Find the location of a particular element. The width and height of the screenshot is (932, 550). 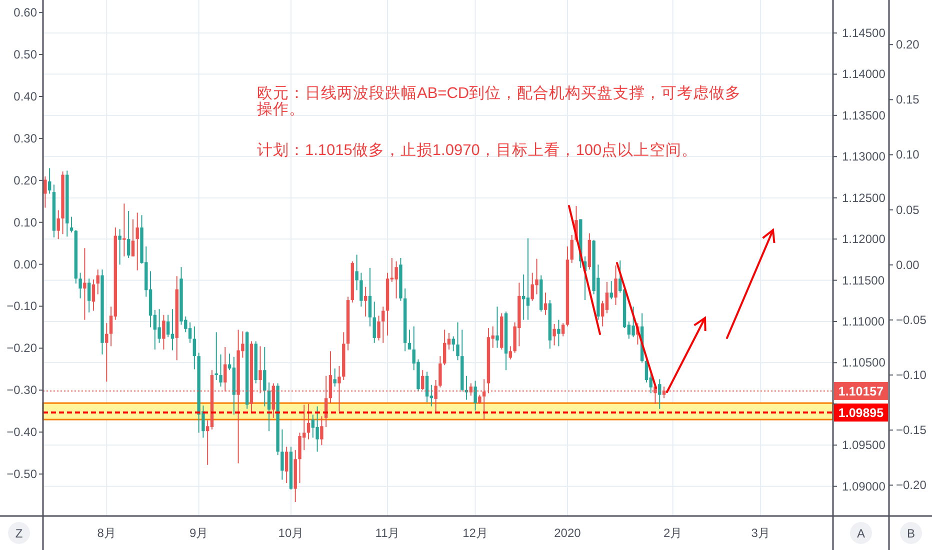

y2-tick-label: 1.10500 is located at coordinates (864, 363).